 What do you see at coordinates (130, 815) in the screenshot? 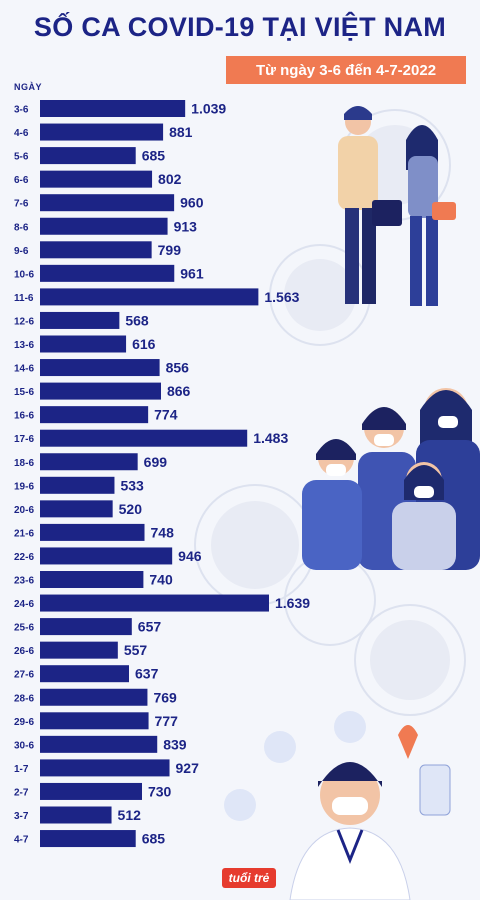
I see `data-label: 512` at bounding box center [130, 815].